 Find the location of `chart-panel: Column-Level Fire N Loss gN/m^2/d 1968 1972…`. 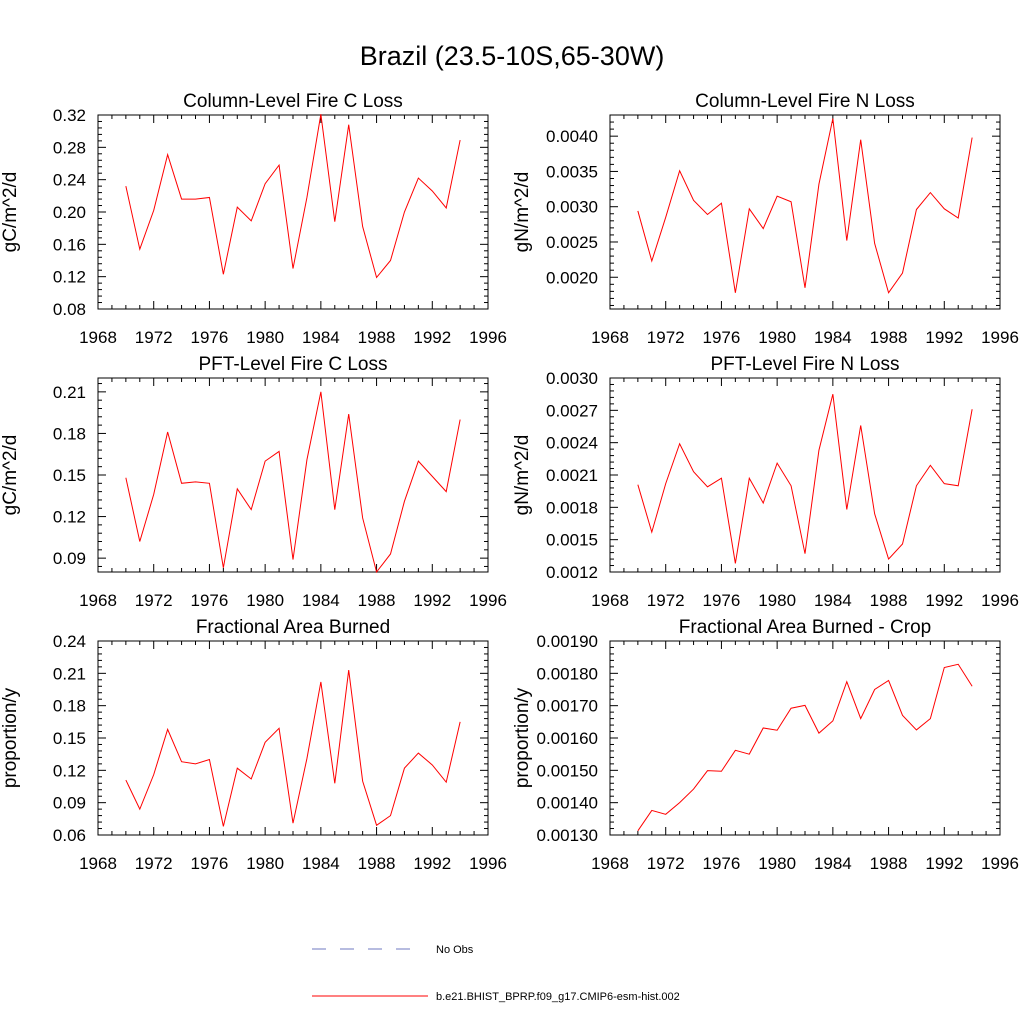

chart-panel: Column-Level Fire N Loss gN/m^2/d 1968 1972… is located at coordinates (765, 219).